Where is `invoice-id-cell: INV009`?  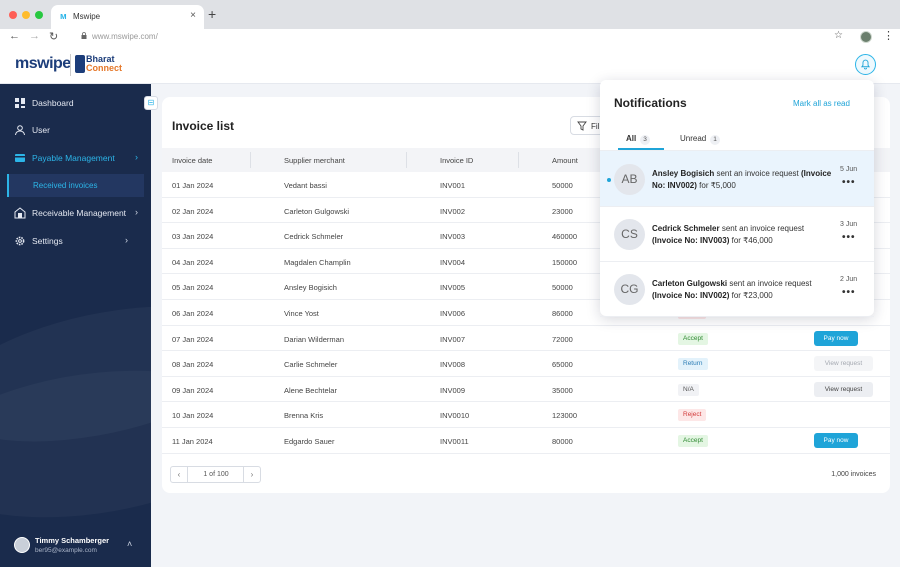 invoice-id-cell: INV009 is located at coordinates (453, 390).